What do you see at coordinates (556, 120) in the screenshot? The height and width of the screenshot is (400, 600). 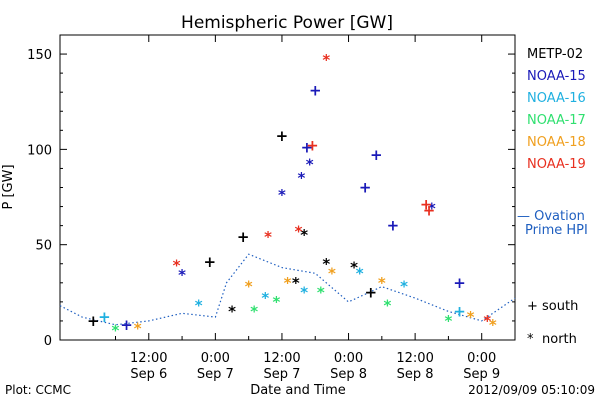 I see `legend-entry-noaa-17: NOAA-17` at bounding box center [556, 120].